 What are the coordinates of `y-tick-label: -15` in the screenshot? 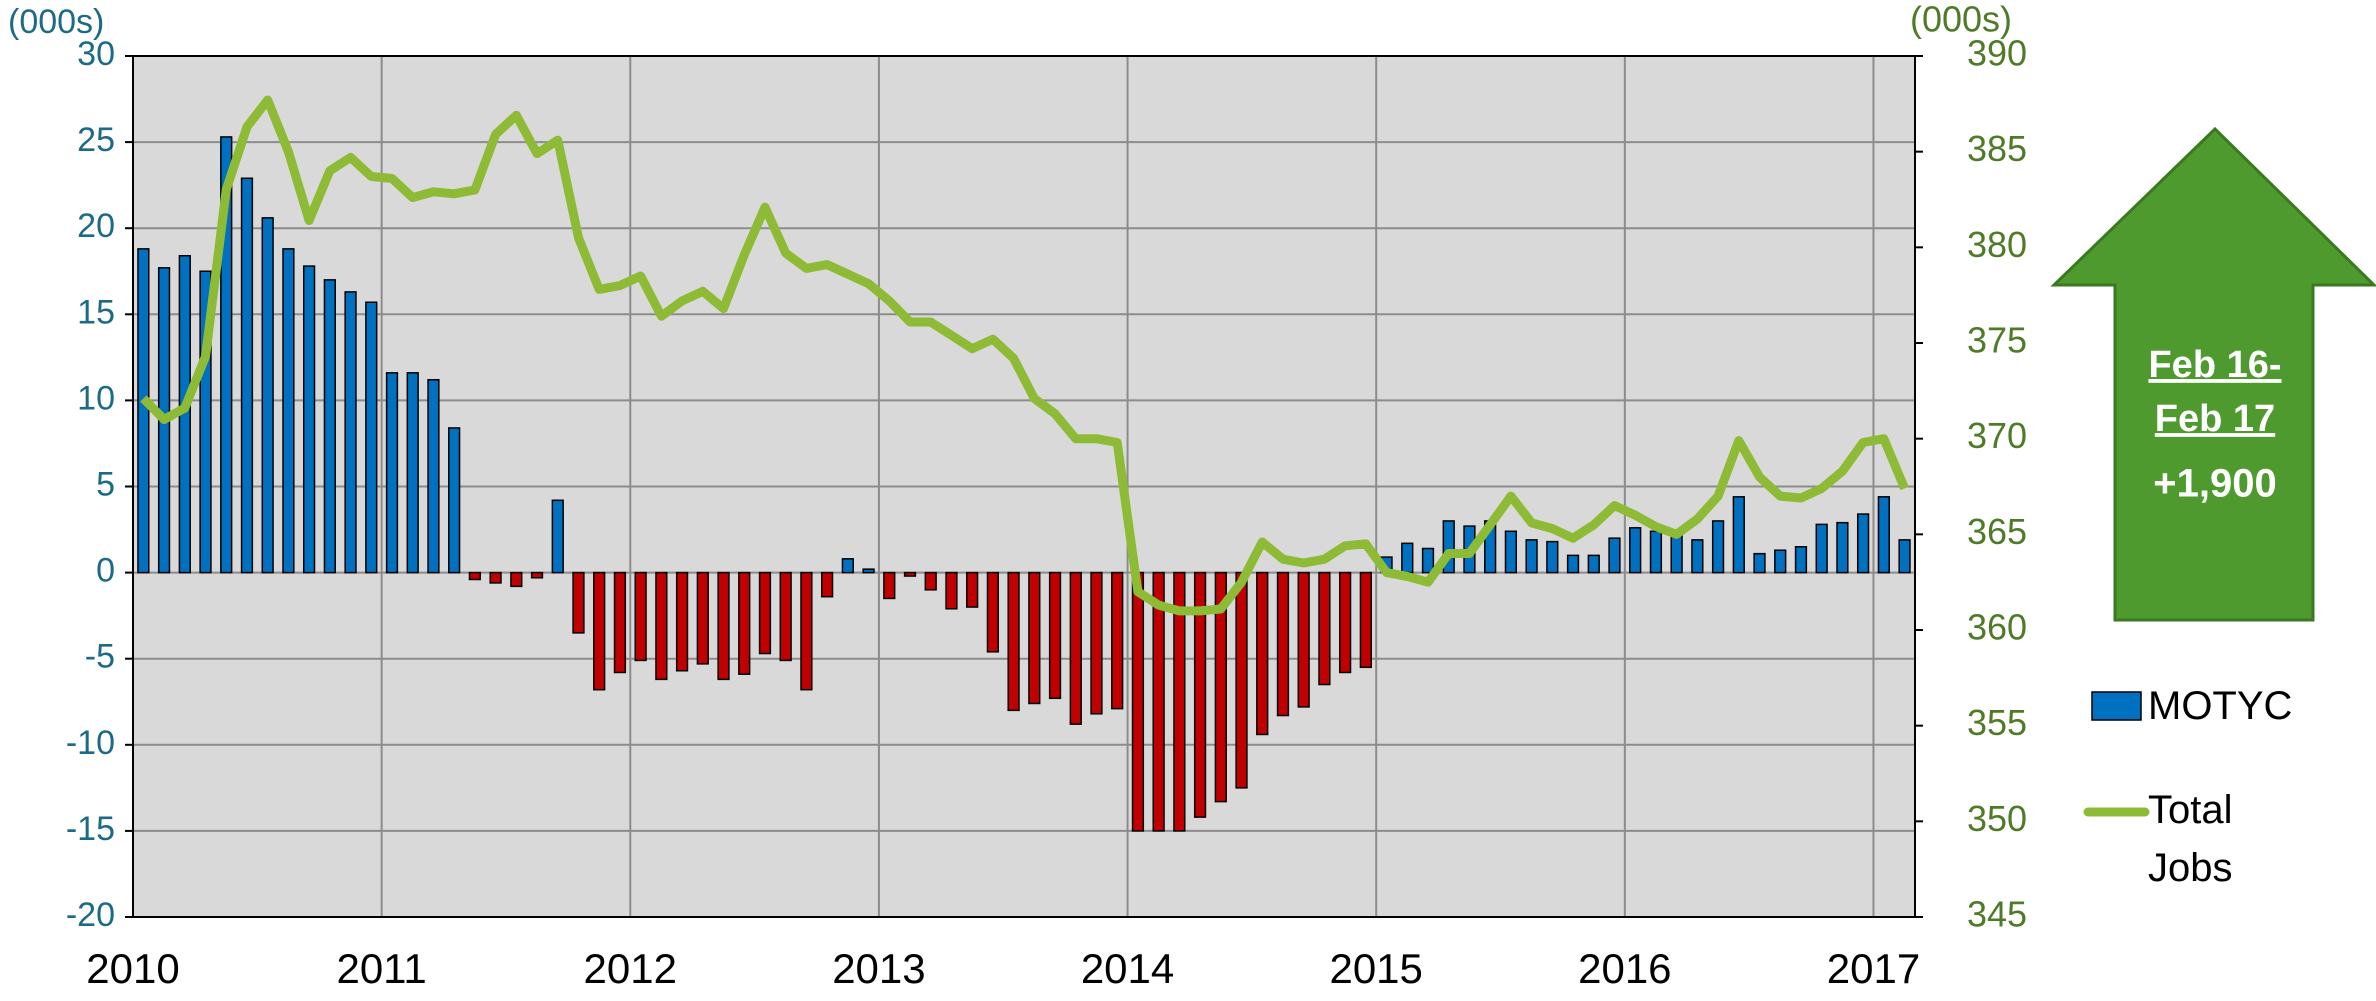 It's located at (90, 829).